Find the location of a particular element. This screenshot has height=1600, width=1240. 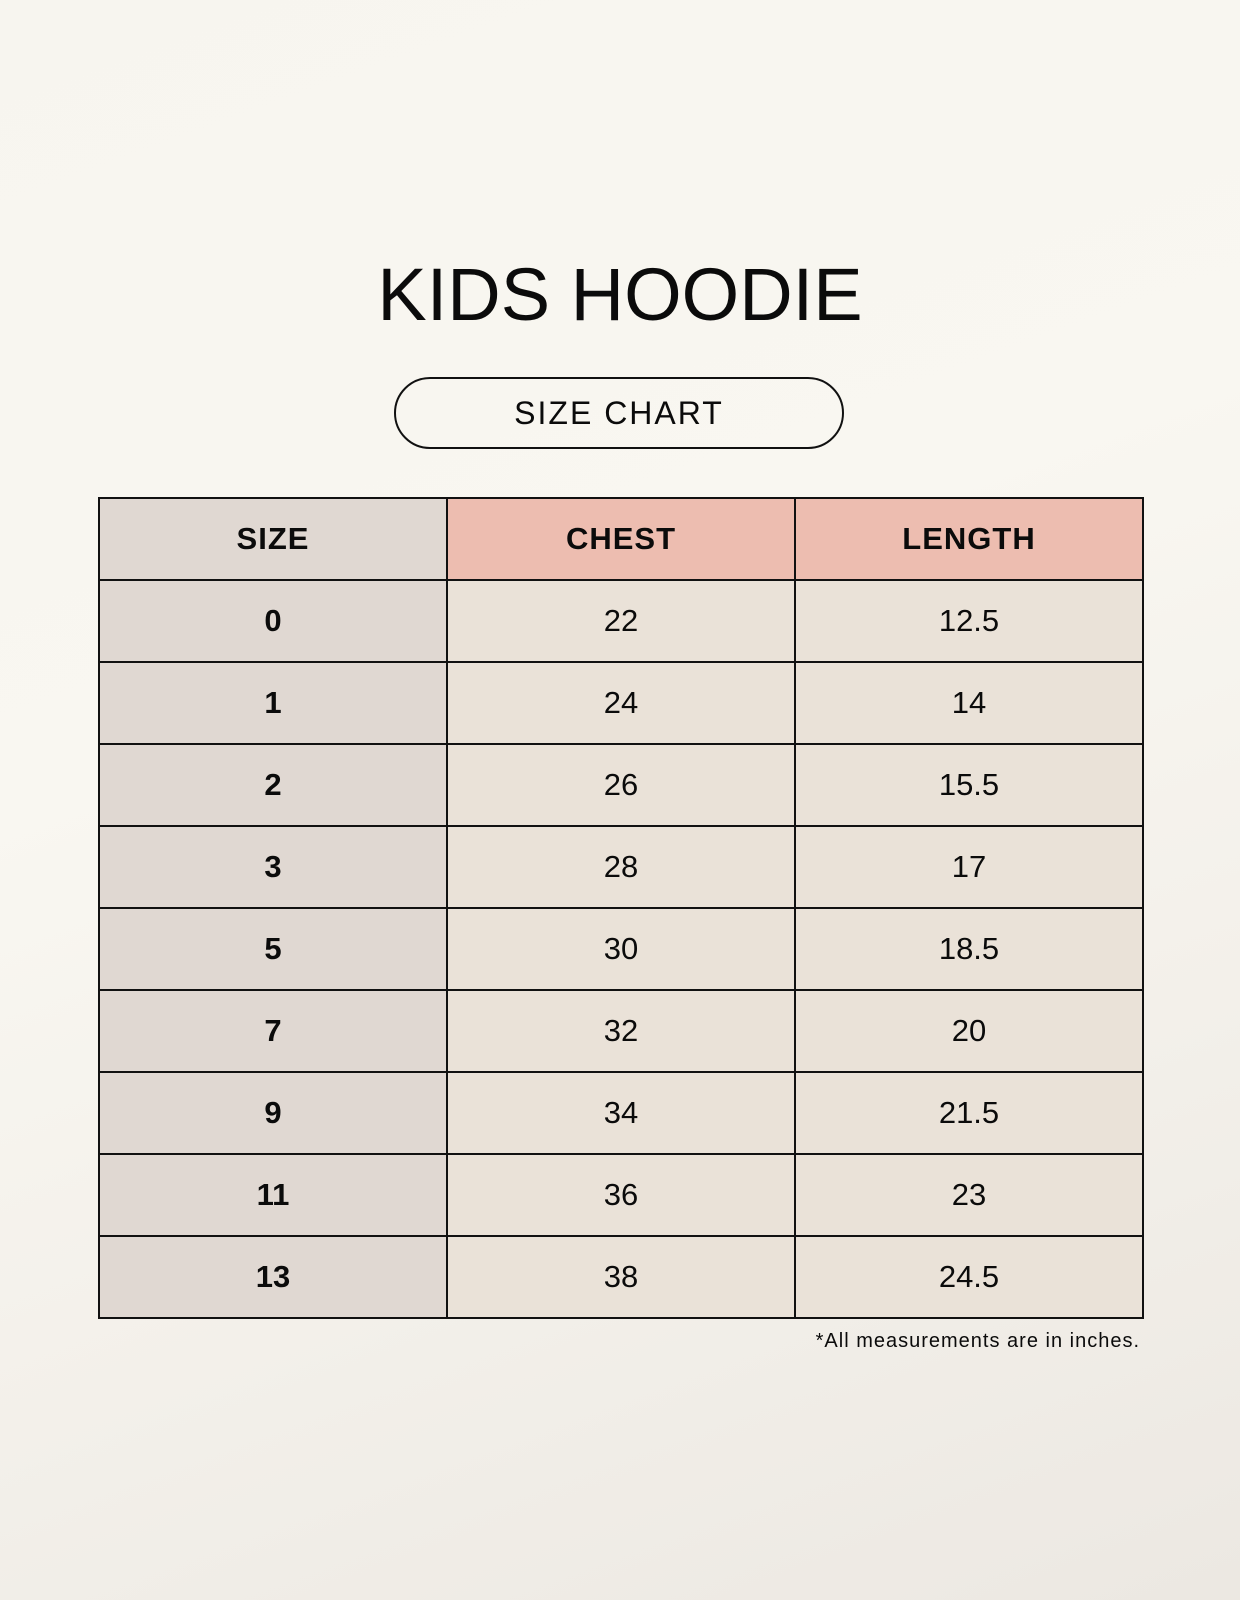

cell-length: 24.5 is located at coordinates (969, 1277).